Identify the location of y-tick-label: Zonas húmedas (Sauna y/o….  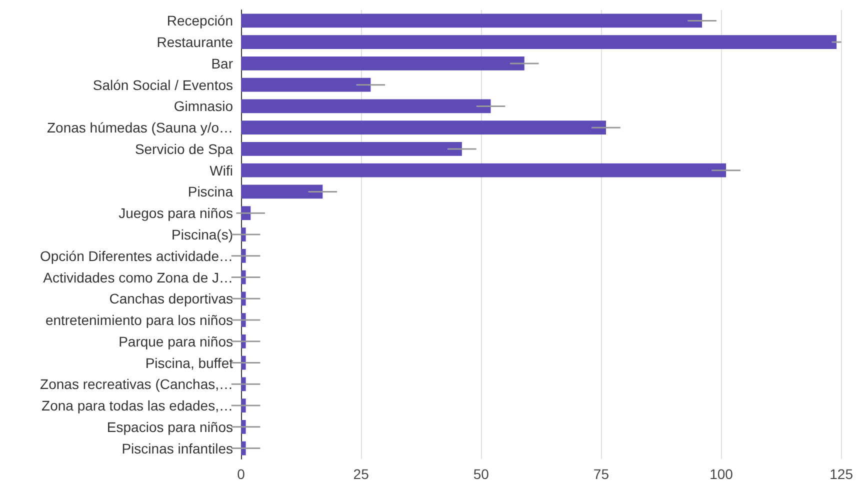
(140, 128).